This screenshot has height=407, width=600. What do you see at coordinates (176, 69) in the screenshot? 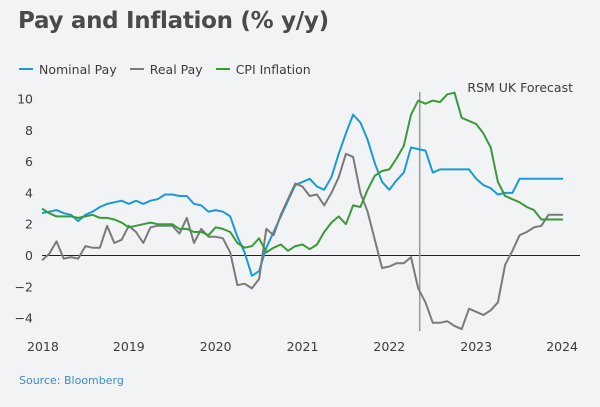
I see `legend-label: Real Pay` at bounding box center [176, 69].